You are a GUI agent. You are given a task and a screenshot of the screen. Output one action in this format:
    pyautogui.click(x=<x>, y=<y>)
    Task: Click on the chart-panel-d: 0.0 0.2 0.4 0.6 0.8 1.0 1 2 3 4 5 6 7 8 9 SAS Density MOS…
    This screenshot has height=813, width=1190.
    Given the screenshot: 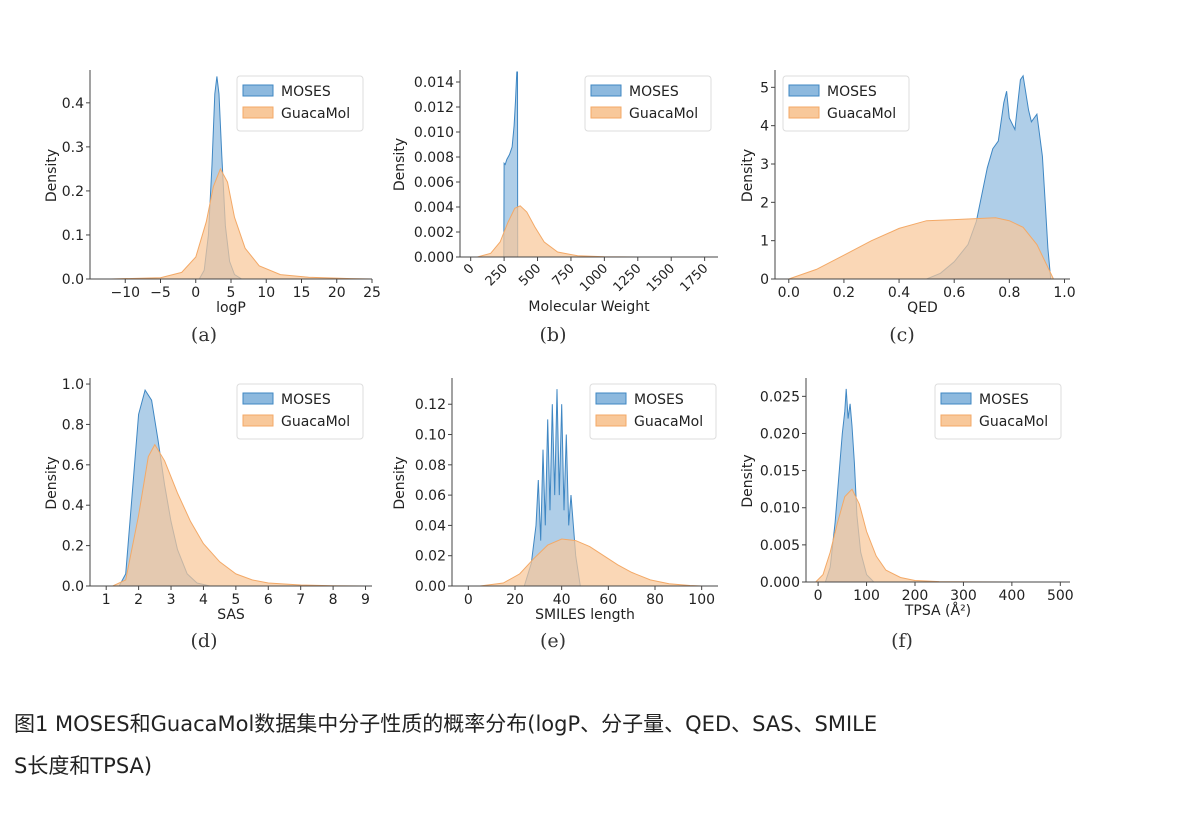 What is the action you would take?
    pyautogui.click(x=208, y=500)
    